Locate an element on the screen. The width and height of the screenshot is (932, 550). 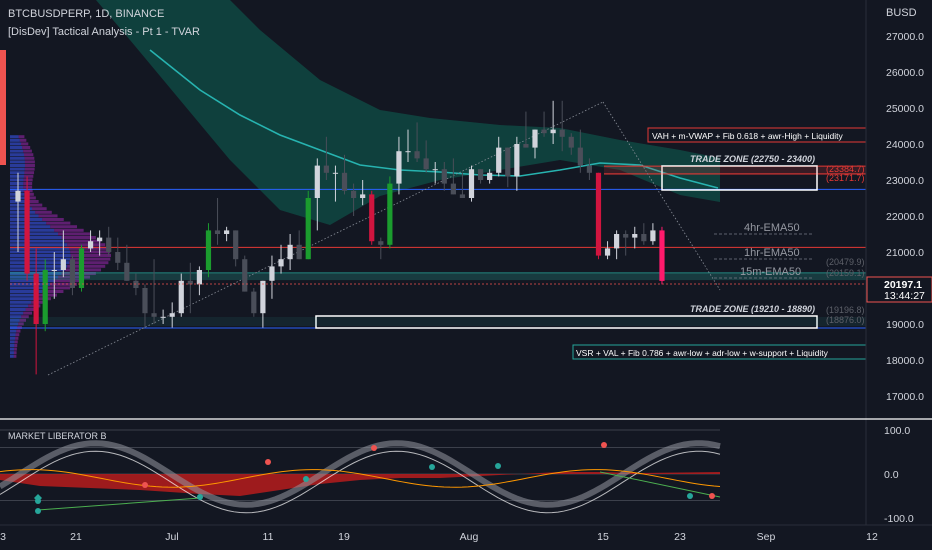
time-axis: 3 21 Jul 11 19 Aug 15 23 Sep 12 is located at coordinates (439, 537).